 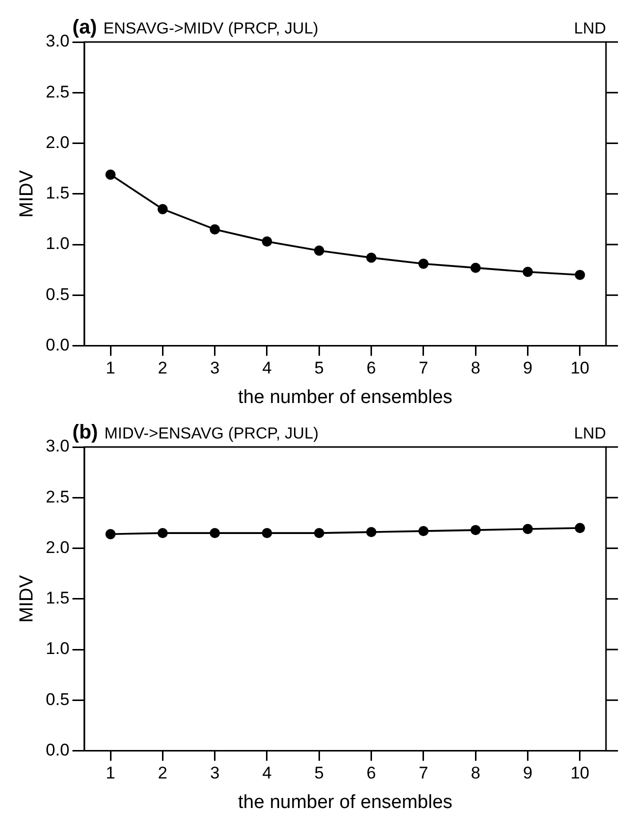 What do you see at coordinates (195, 433) in the screenshot?
I see `chart-title: (b) MIDV->ENSAVG (PRCP, JUL)` at bounding box center [195, 433].